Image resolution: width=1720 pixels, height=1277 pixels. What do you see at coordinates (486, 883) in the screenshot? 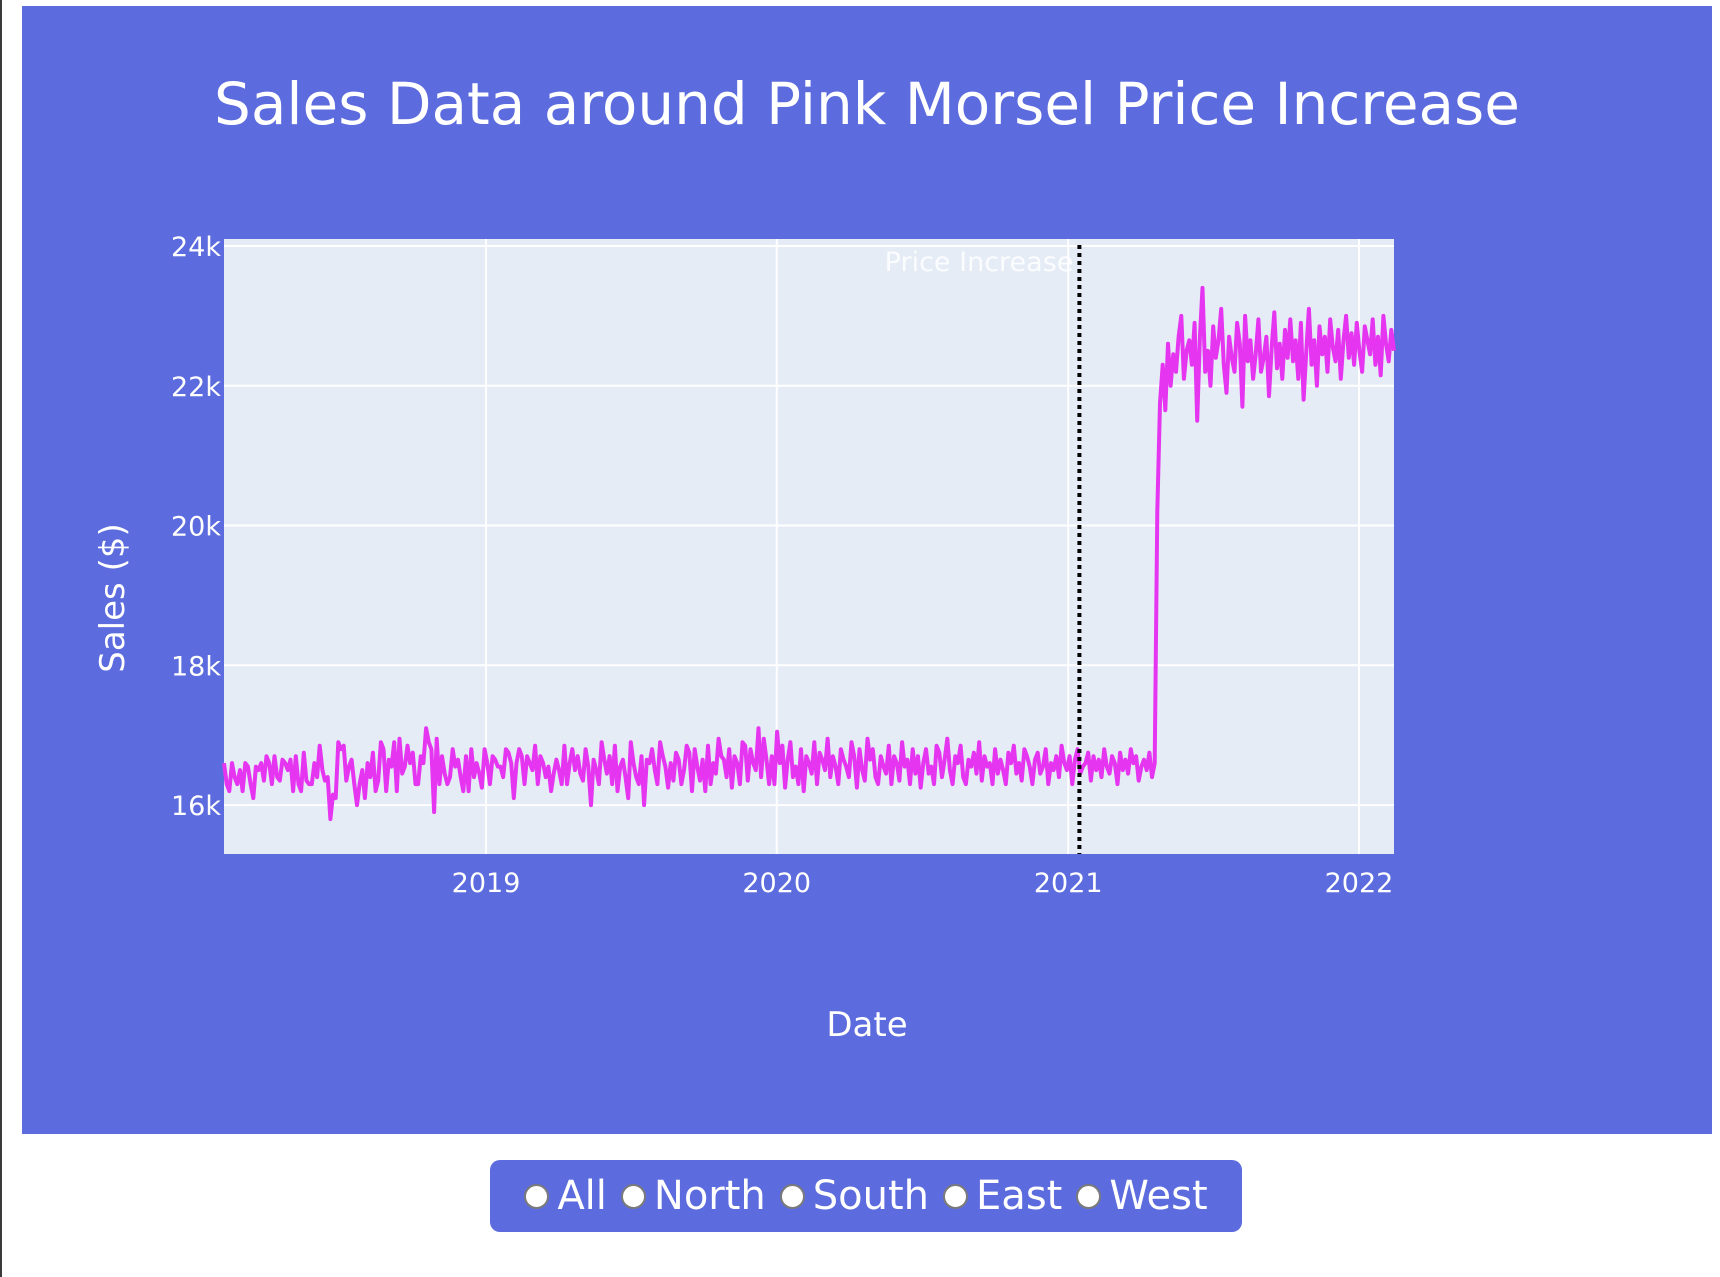
I see `x-tick-label: 2019` at bounding box center [486, 883].